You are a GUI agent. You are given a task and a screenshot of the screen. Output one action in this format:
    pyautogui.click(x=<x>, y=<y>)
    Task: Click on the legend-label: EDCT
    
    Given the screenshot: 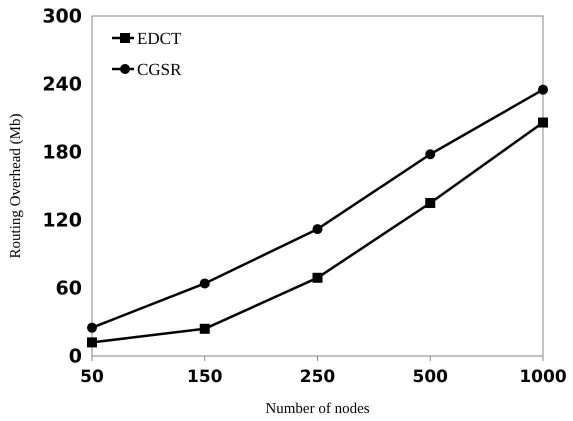 What is the action you would take?
    pyautogui.click(x=159, y=38)
    